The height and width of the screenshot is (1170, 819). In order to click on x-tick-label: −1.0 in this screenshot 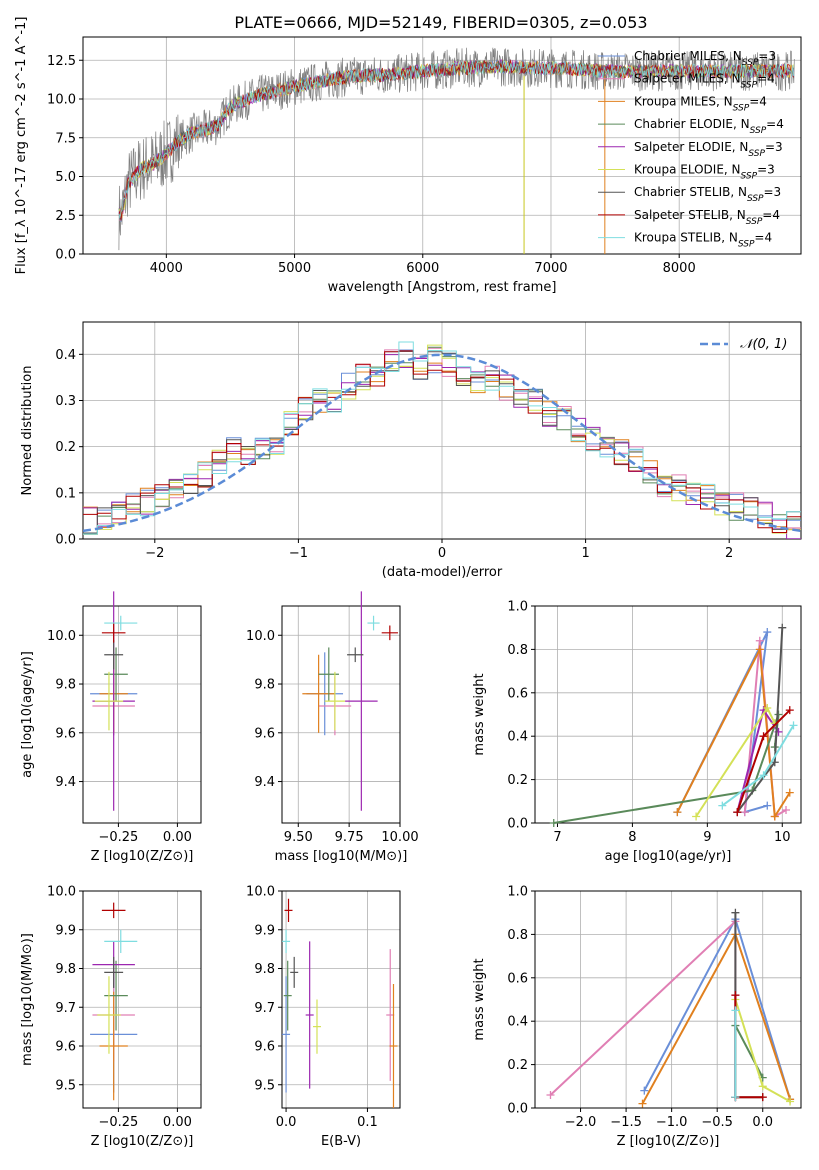, I will do `click(672, 1122)`.